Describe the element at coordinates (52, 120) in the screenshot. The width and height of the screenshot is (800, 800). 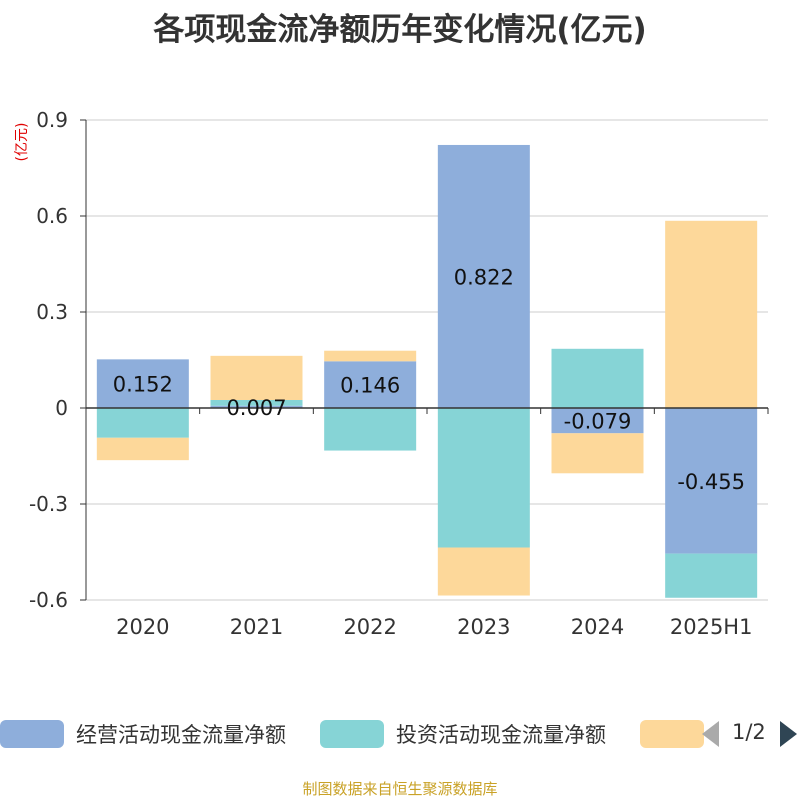
I see `y-tick-label: 0.9` at that location.